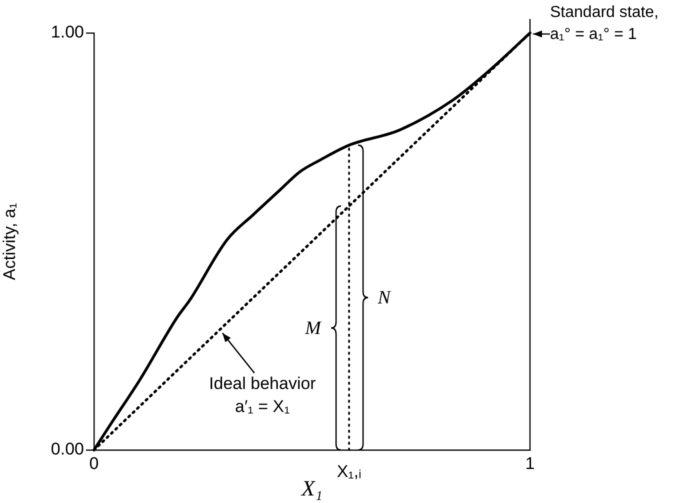 The width and height of the screenshot is (692, 503). What do you see at coordinates (9, 241) in the screenshot?
I see `y-axis-title: Activity, a₁` at bounding box center [9, 241].